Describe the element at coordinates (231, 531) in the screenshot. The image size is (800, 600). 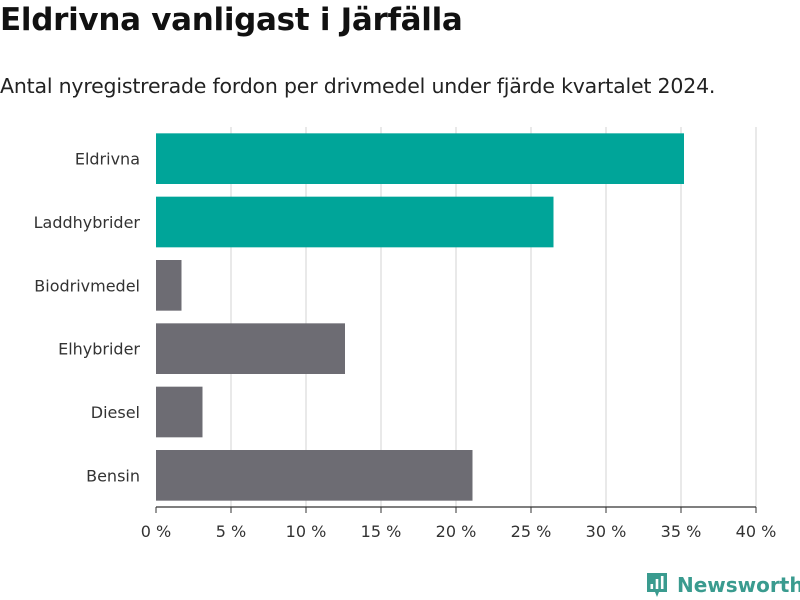
I see `x-tick-label: 5 %` at that location.